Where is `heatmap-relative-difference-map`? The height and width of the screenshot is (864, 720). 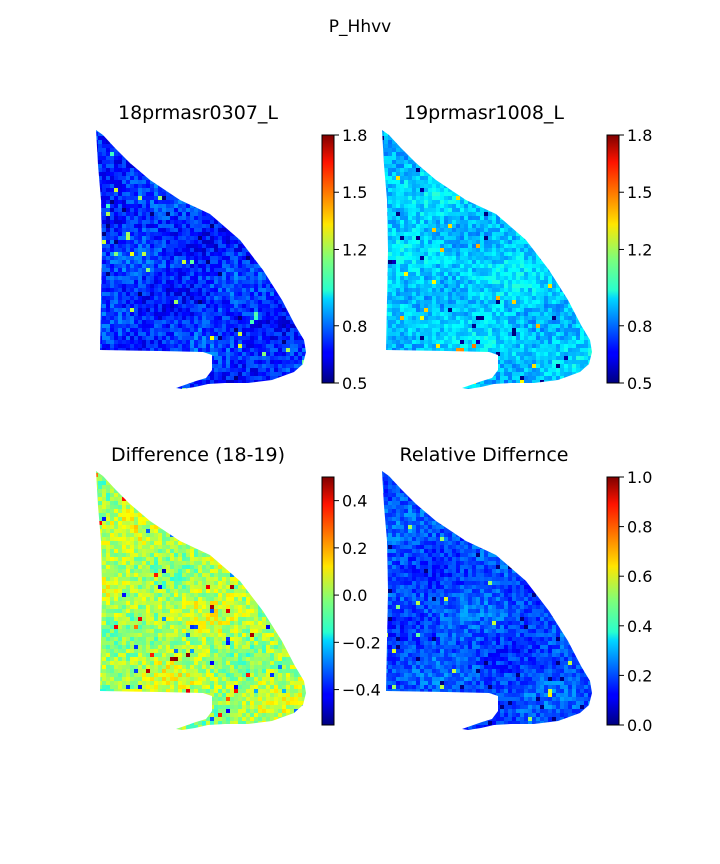
heatmap-relative-difference-map is located at coordinates (487, 600).